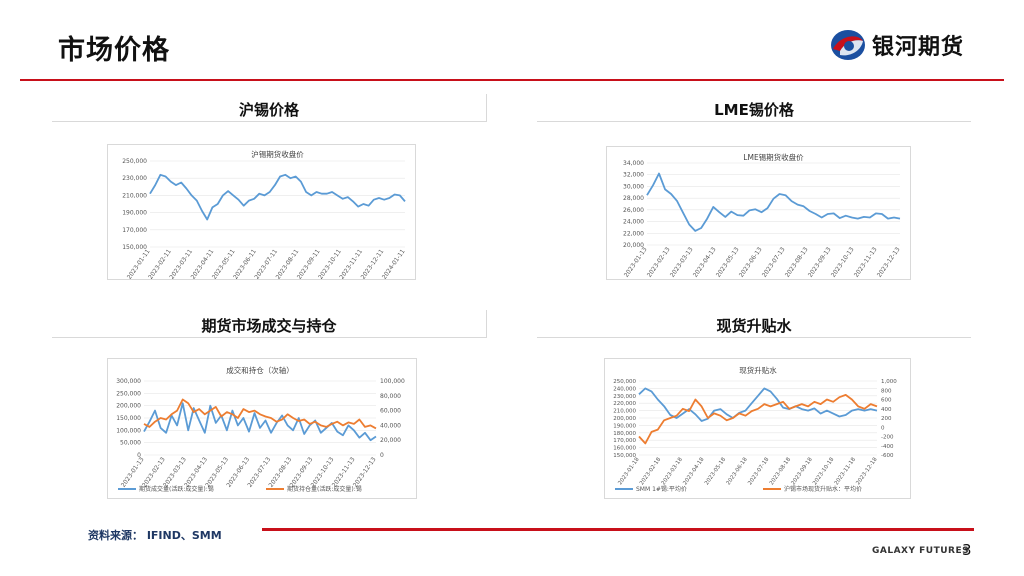 The height and width of the screenshot is (576, 1024). What do you see at coordinates (682, 262) in the screenshot?
I see `x-tick-label: 2023-03-13` at bounding box center [682, 262].